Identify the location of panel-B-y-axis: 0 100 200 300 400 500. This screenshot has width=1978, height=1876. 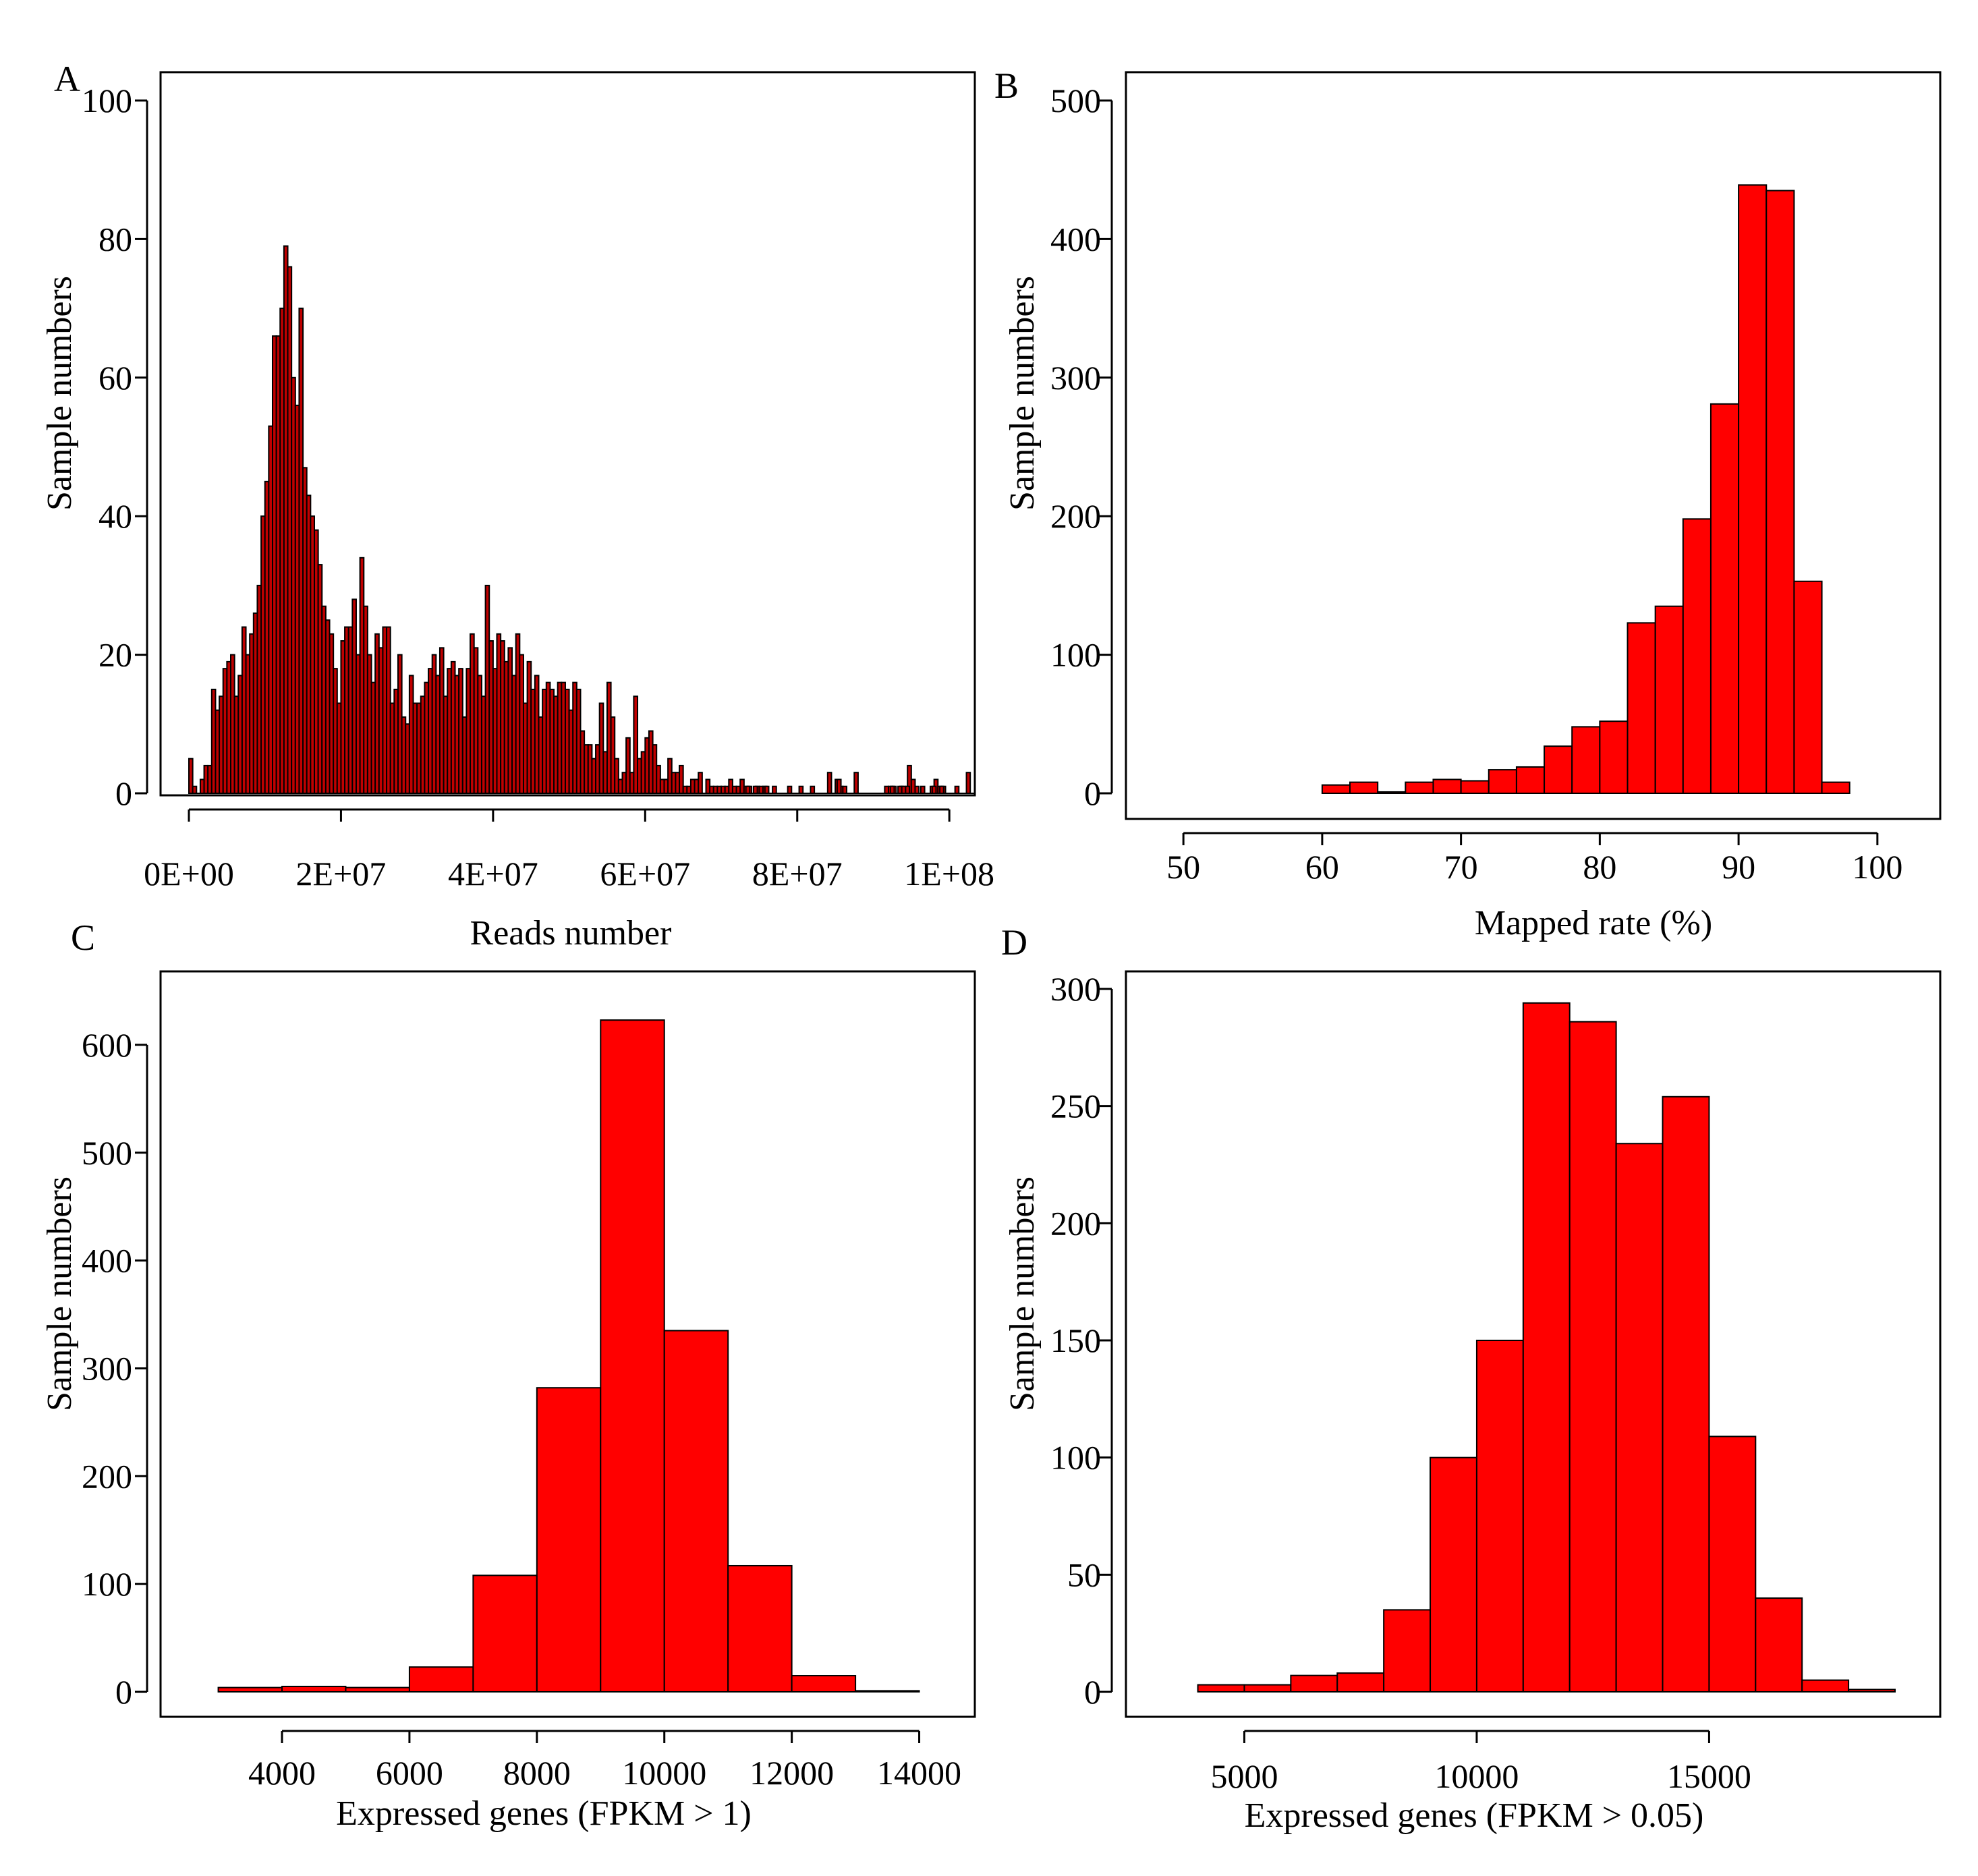
(1081, 447).